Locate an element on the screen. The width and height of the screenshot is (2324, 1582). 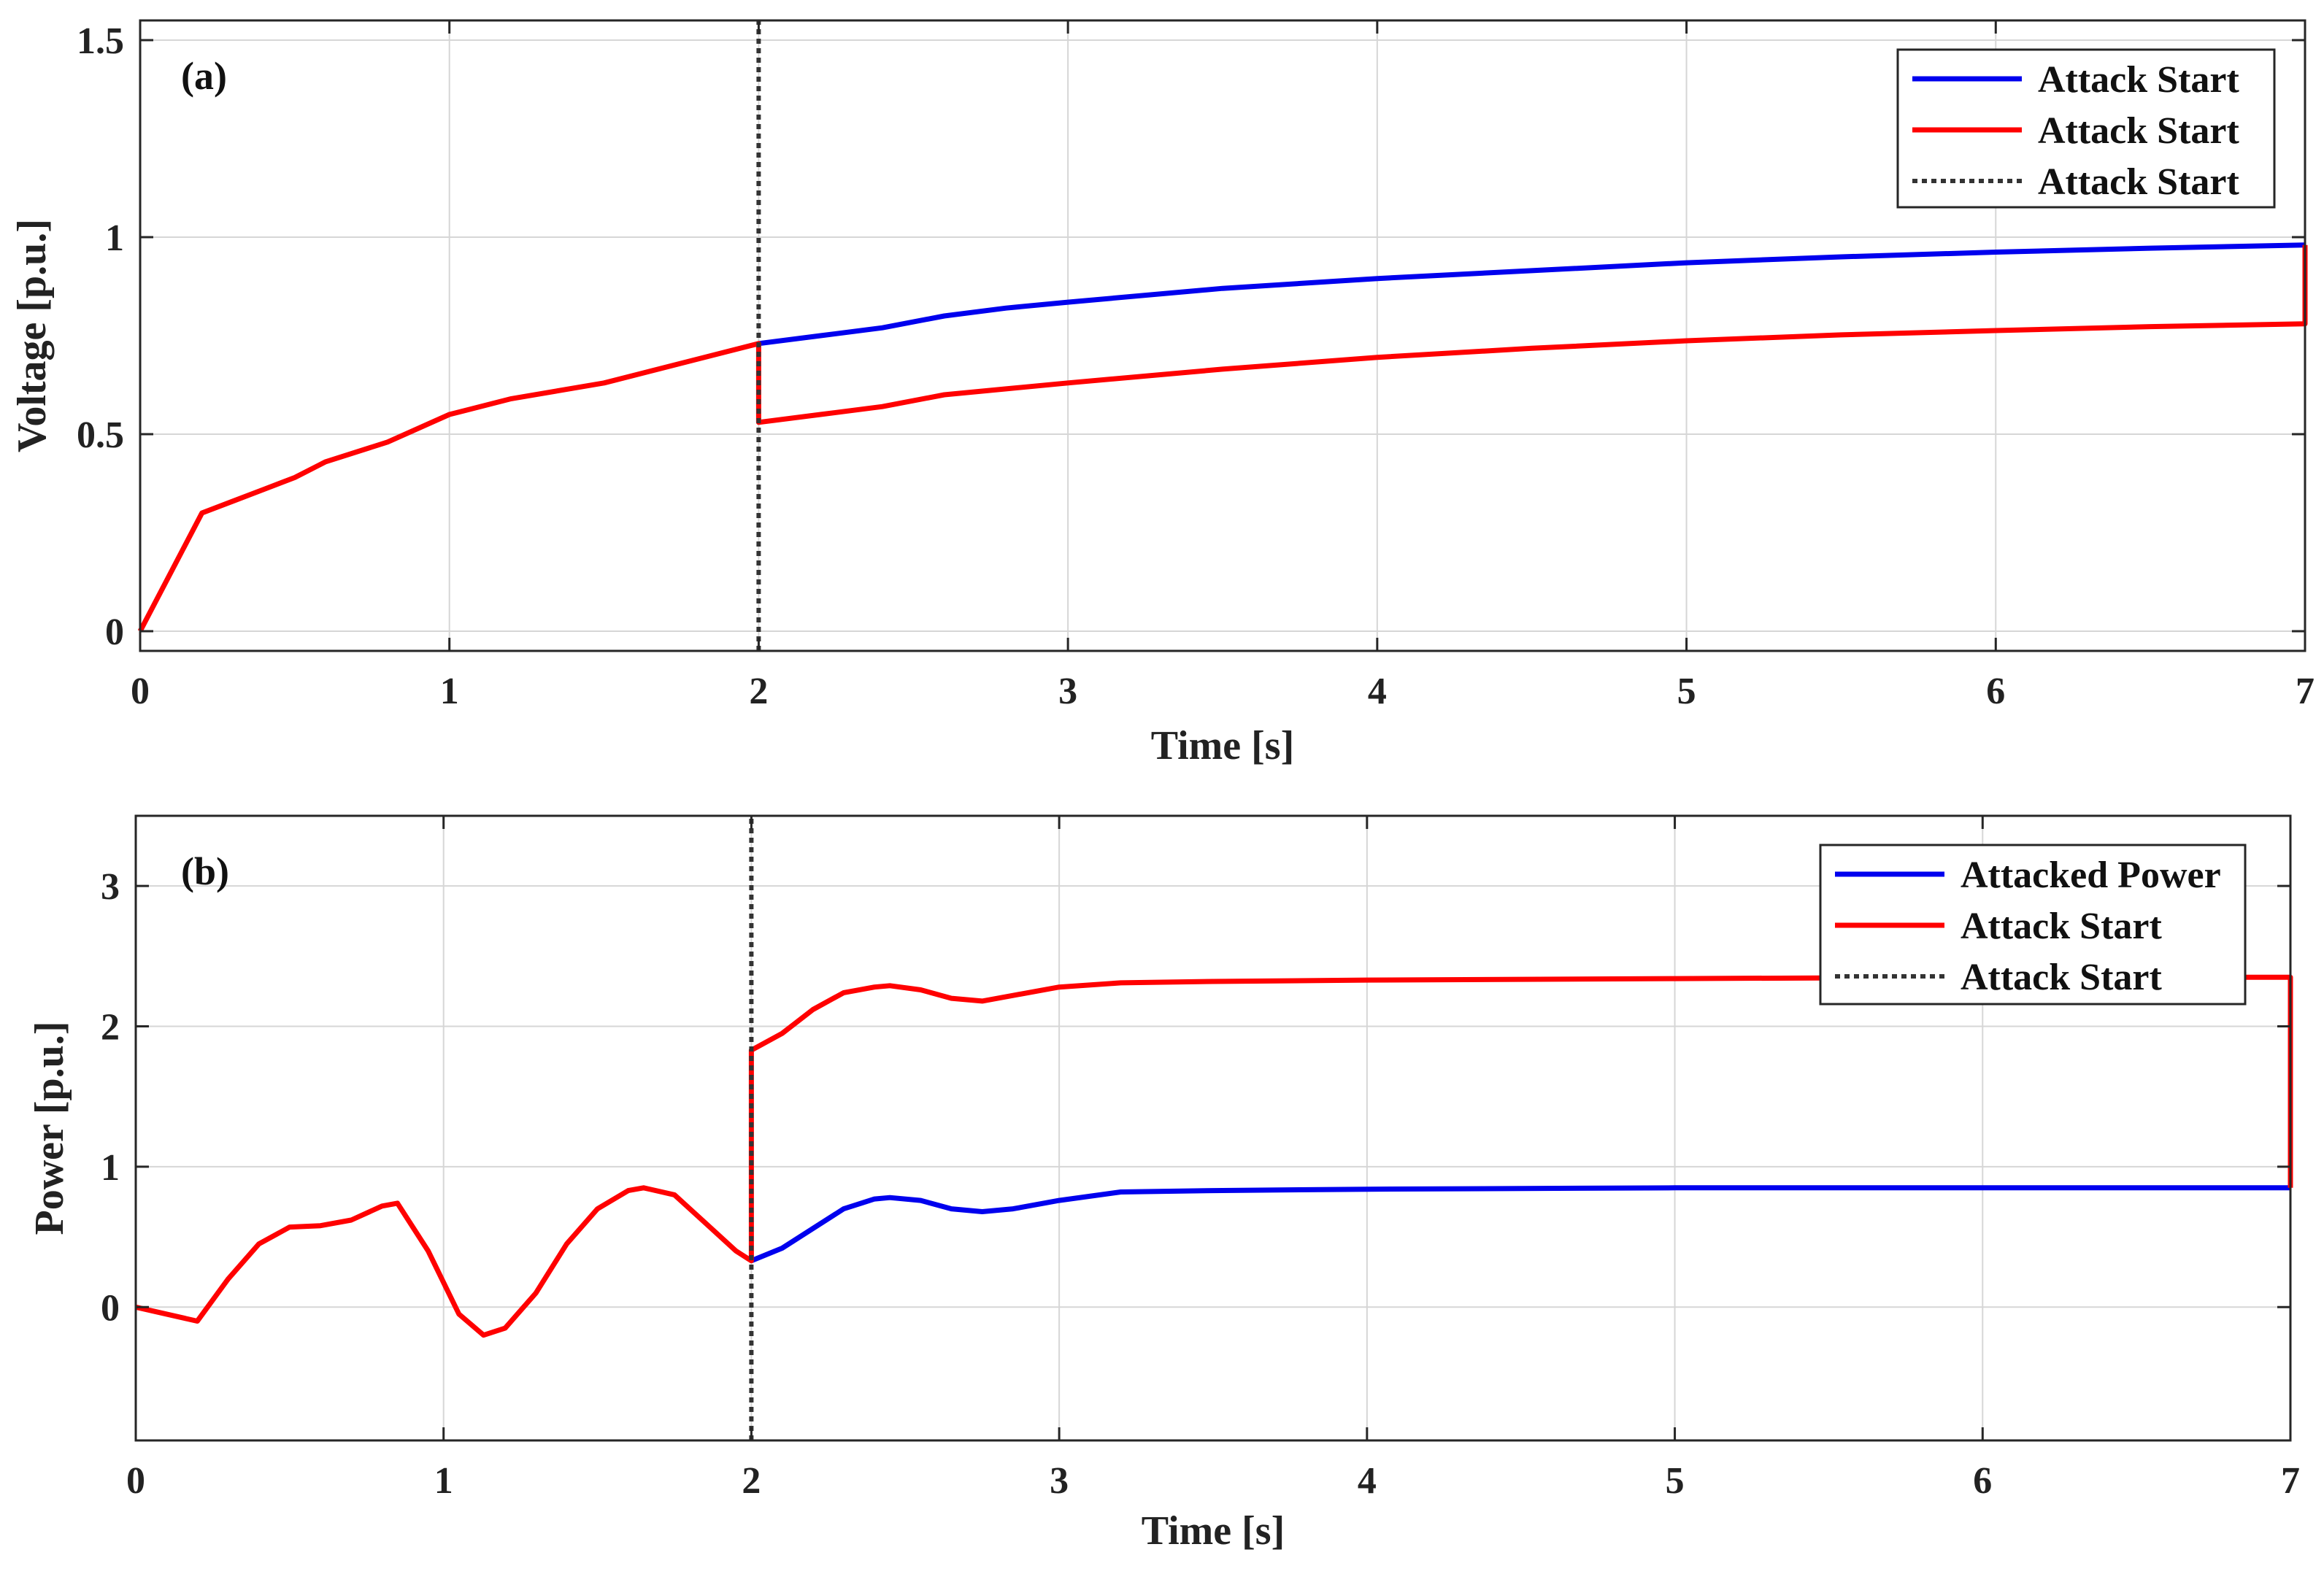
panel-label: (a) is located at coordinates (204, 76).